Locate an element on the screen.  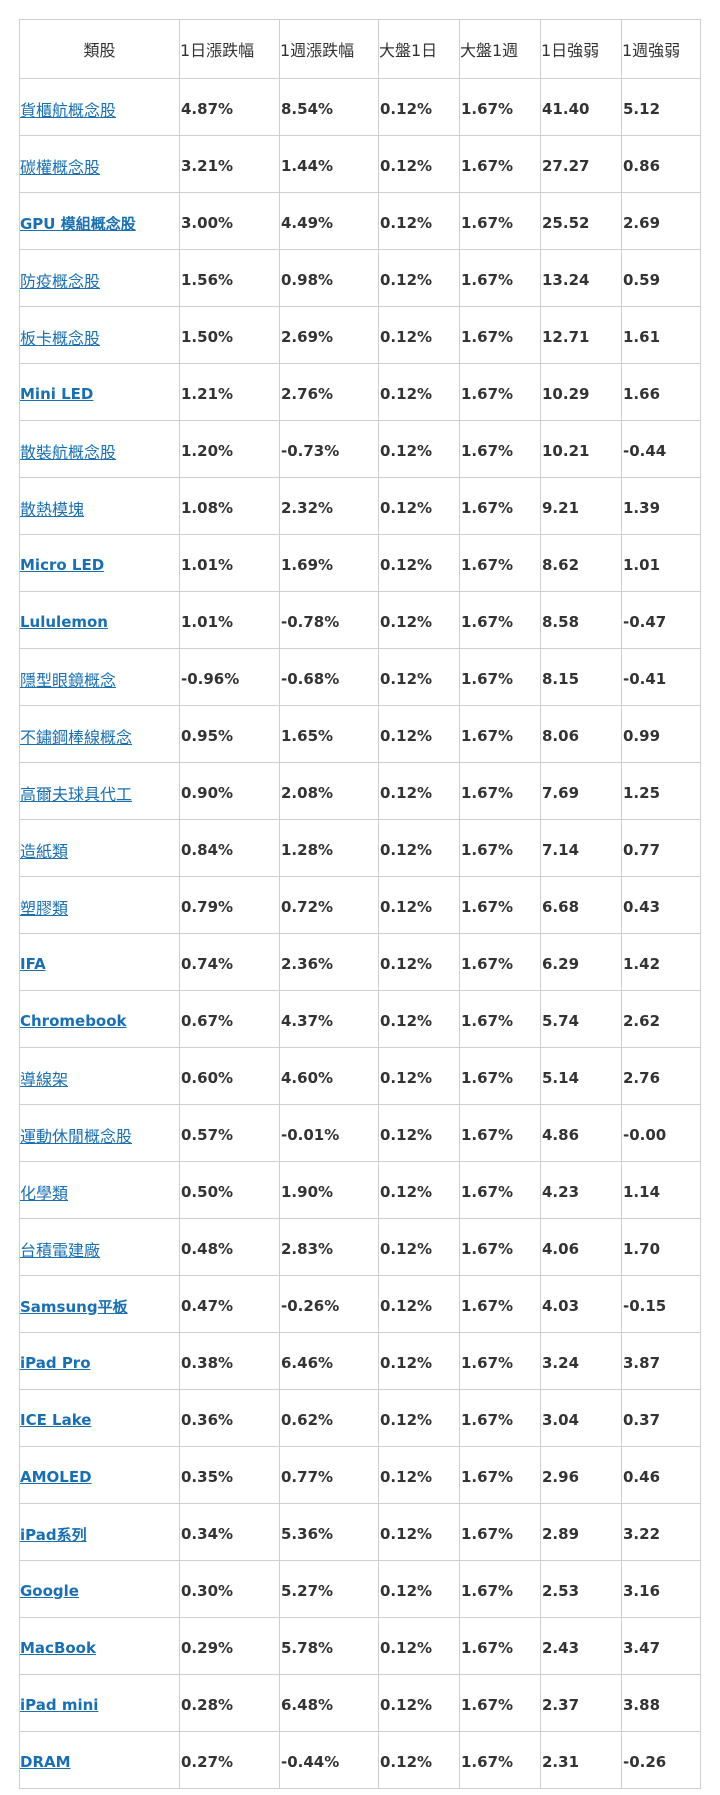
cell-strength-1d: 3.24 is located at coordinates (581, 1361).